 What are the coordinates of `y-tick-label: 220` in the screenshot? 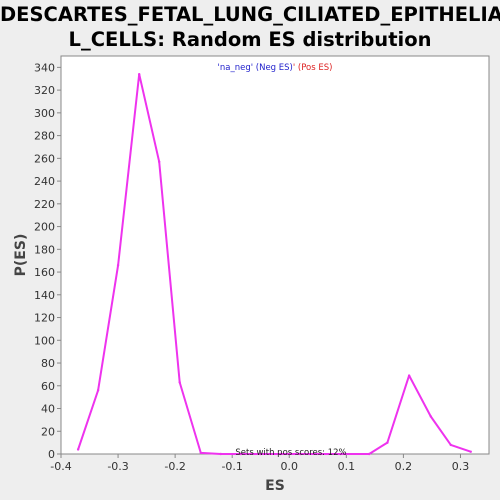 It's located at (44, 204).